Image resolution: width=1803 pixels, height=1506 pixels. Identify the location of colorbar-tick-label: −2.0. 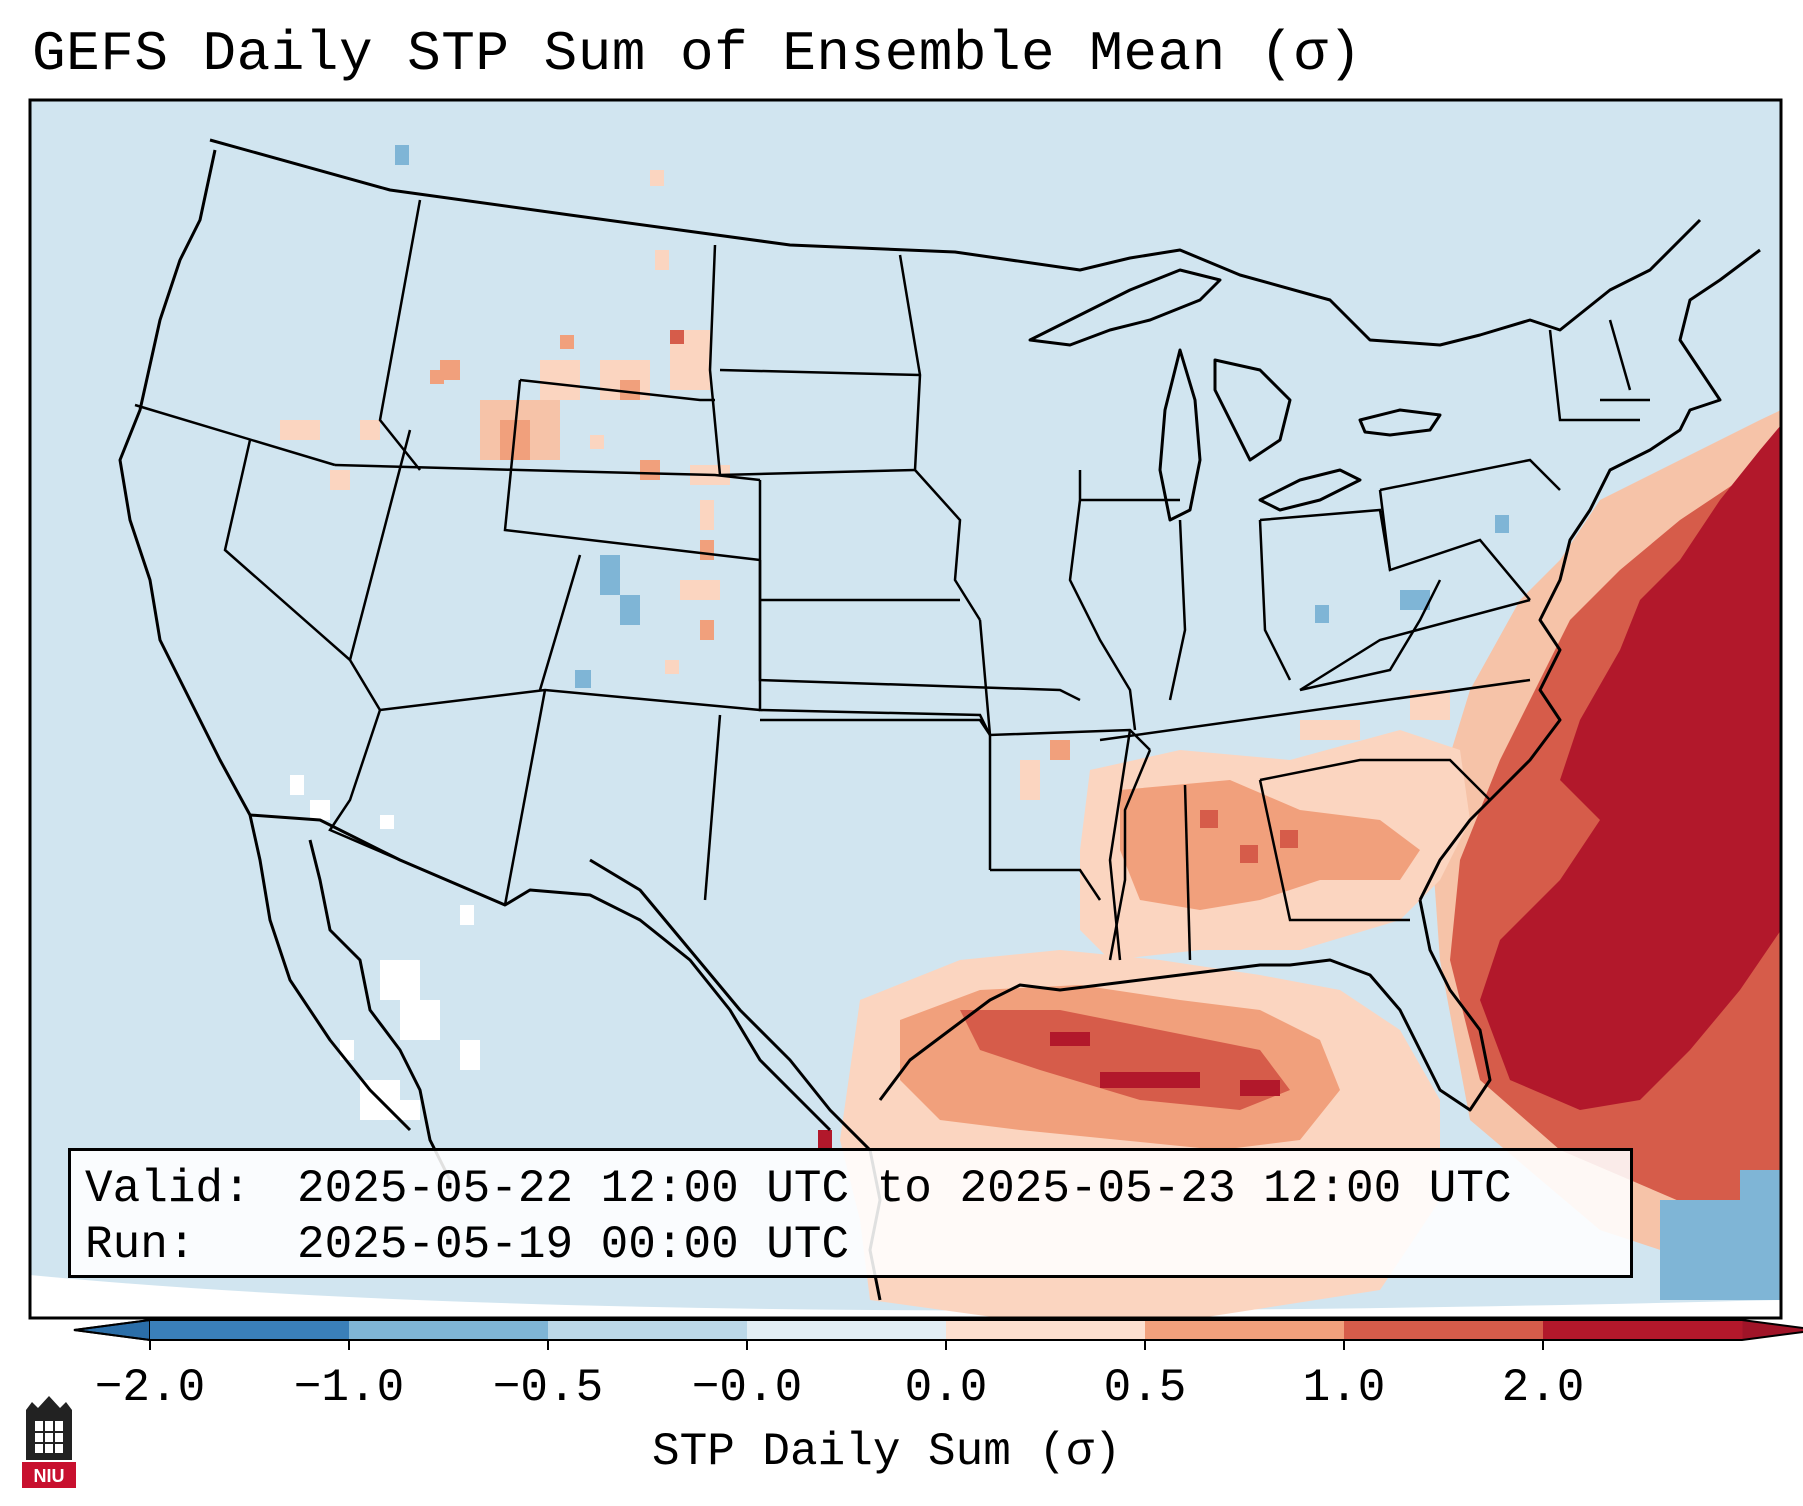
(150, 1388).